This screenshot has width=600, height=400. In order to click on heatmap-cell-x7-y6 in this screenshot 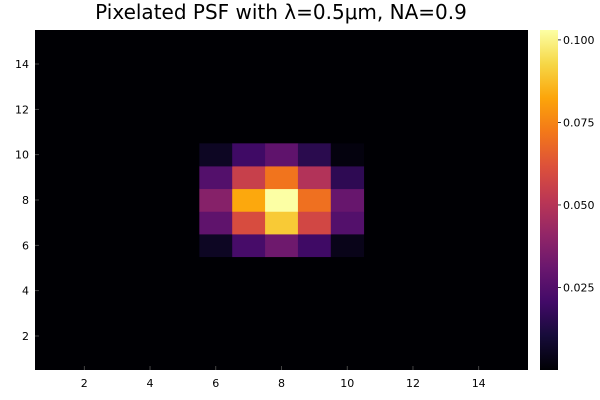, I will do `click(249, 246)`.